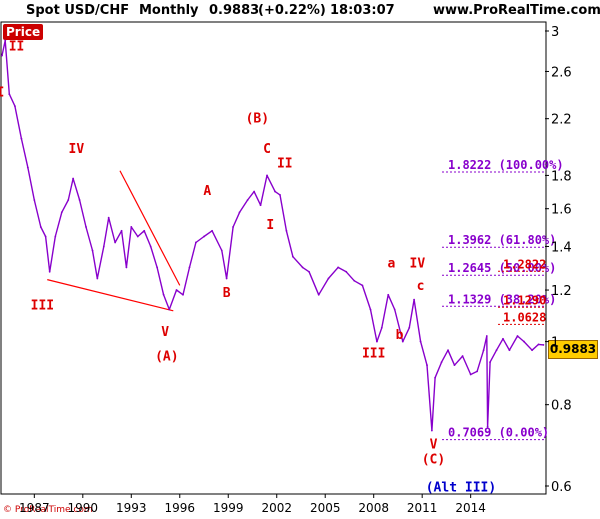 The image size is (600, 519). Describe the element at coordinates (169, 10) in the screenshot. I see `period-label: Monthly` at that location.